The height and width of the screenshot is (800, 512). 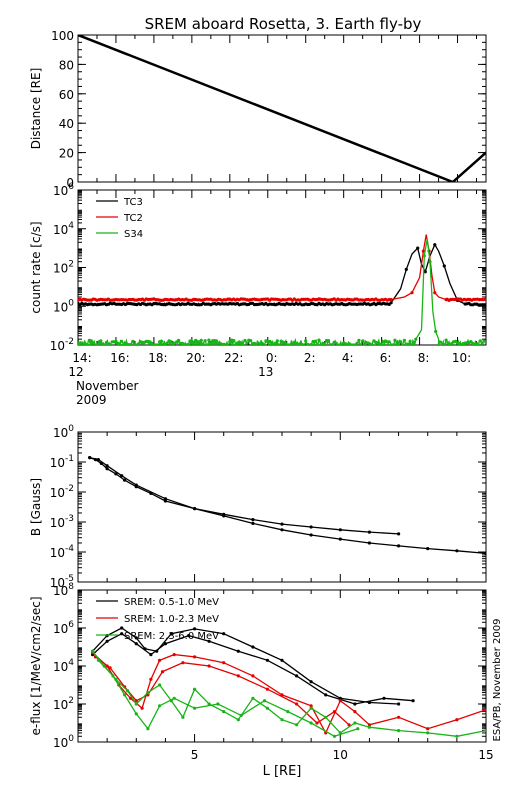 I want to click on y-tick-label: 10⁻³, so click(x=62, y=522).